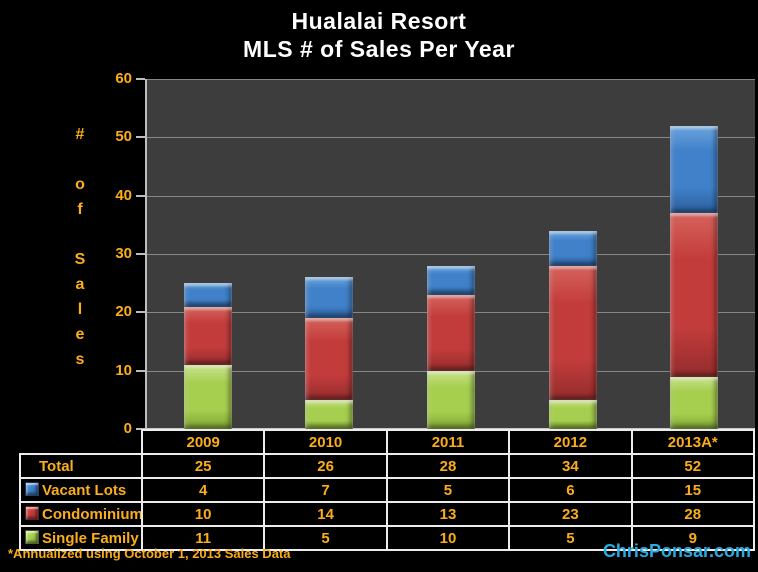 The width and height of the screenshot is (758, 572). Describe the element at coordinates (448, 490) in the screenshot. I see `cell-vacant-lots-2011: 5` at that location.